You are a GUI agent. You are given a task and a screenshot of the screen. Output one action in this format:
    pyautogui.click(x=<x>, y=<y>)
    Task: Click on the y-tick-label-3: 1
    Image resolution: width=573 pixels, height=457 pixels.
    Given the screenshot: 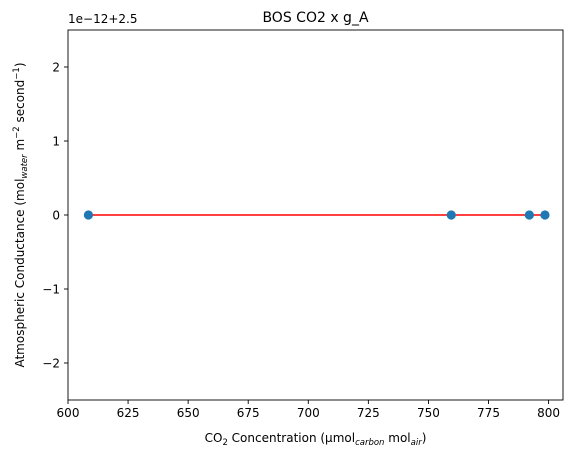 What is the action you would take?
    pyautogui.click(x=56, y=142)
    